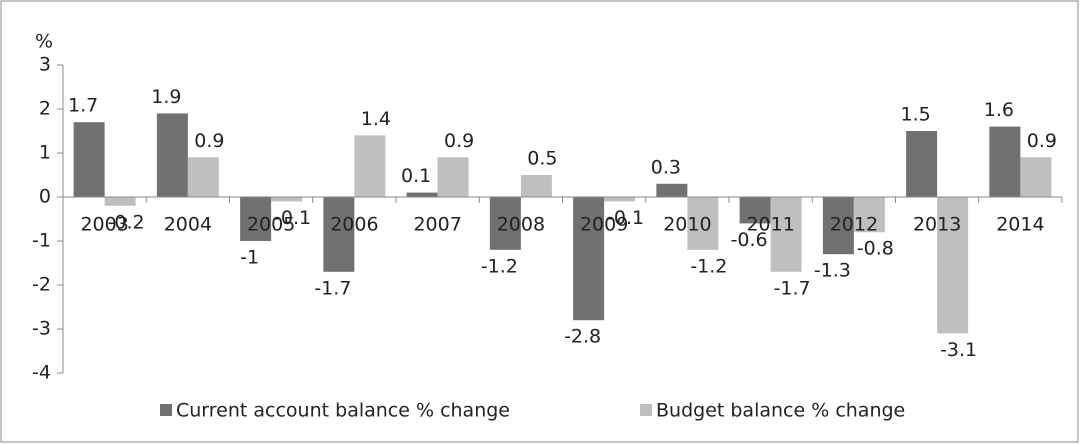 This screenshot has height=444, width=1080. I want to click on value-label: -1, so click(249, 258).